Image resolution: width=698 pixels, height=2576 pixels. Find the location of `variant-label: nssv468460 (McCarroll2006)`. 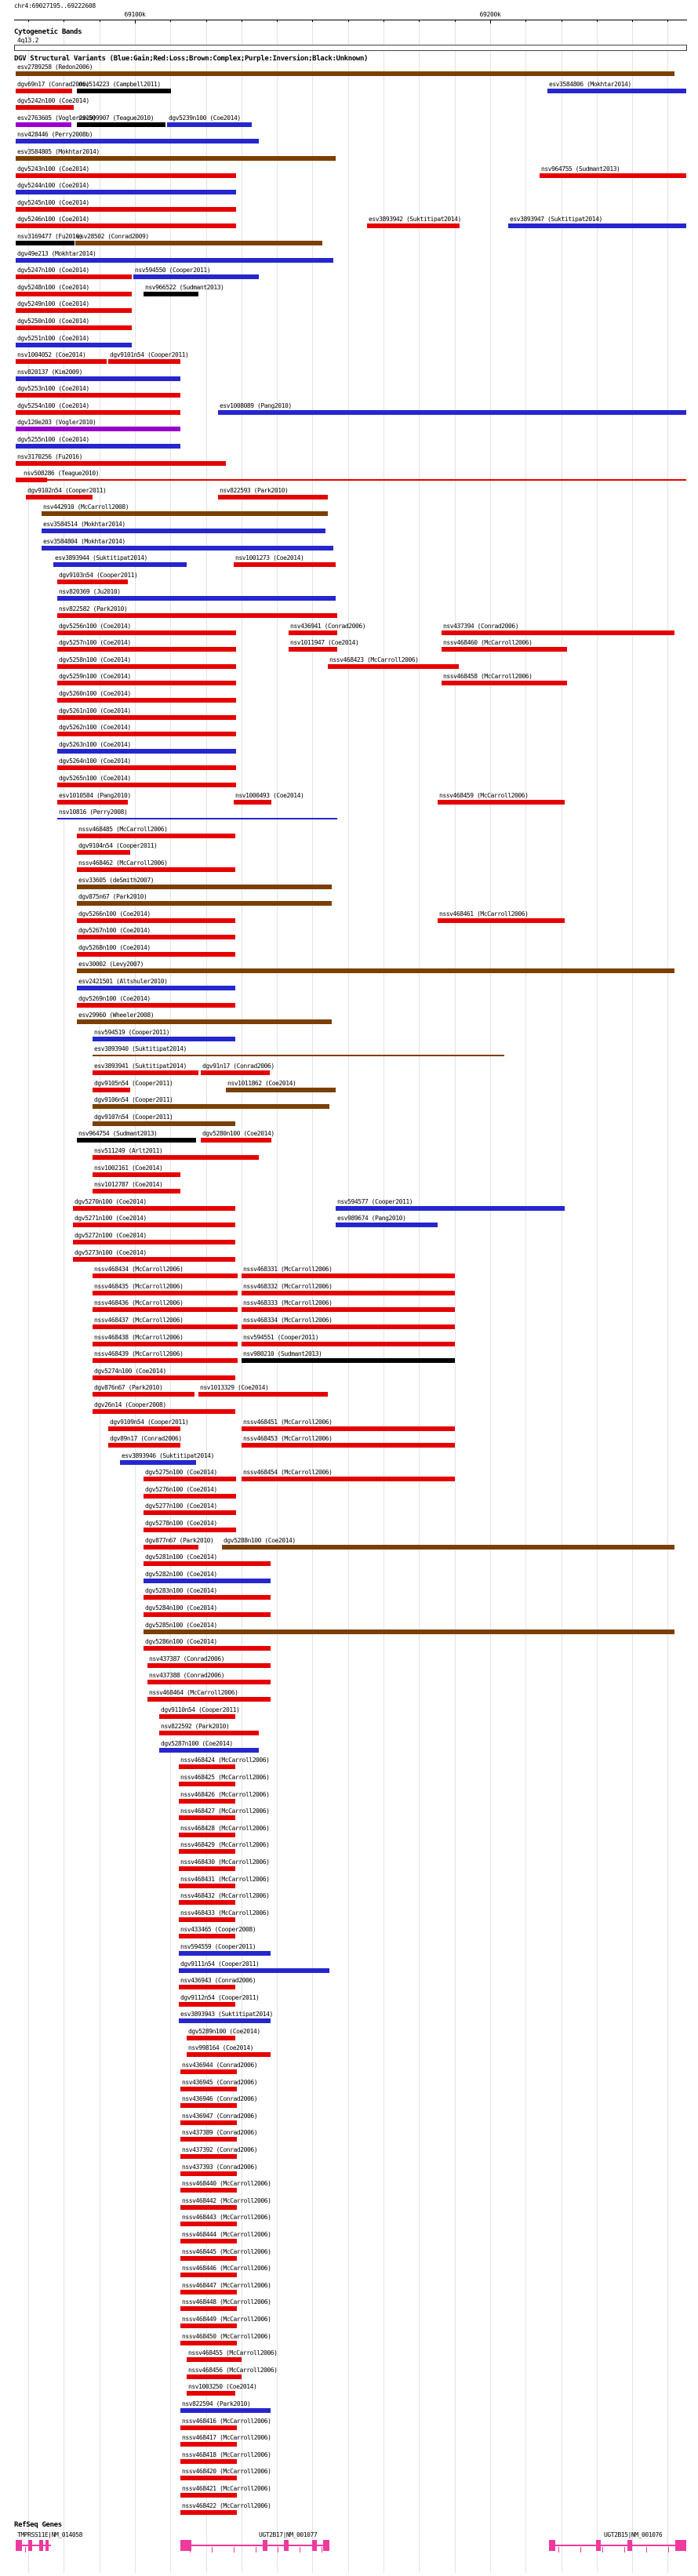

variant-label: nssv468460 (McCarroll2006) is located at coordinates (488, 643).